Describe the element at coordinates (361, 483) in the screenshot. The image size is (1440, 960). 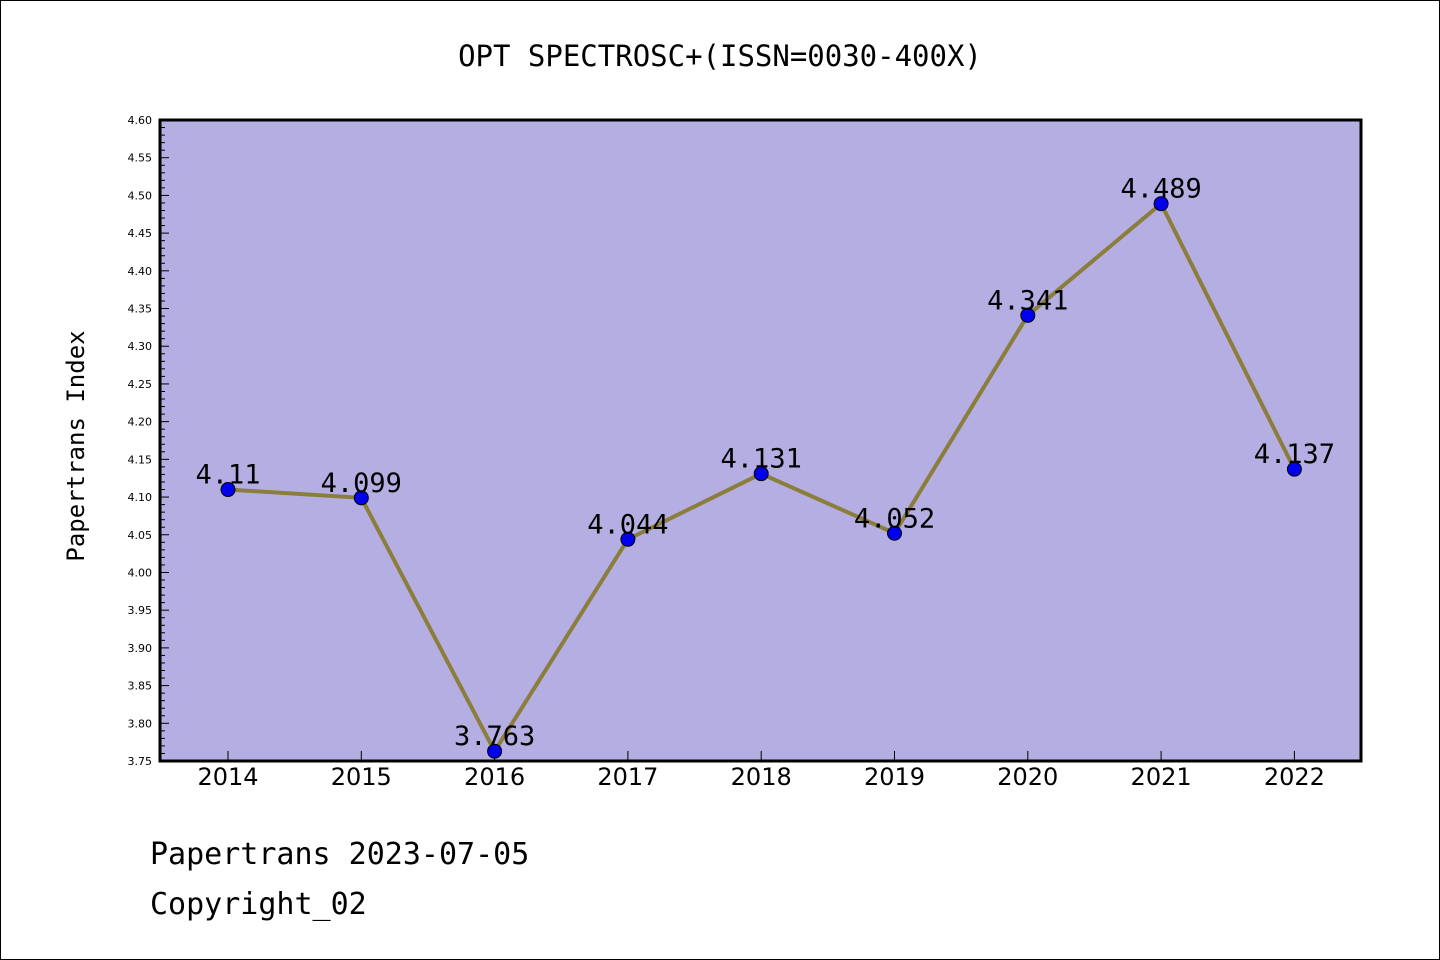
I see `data-label: 4.099` at that location.